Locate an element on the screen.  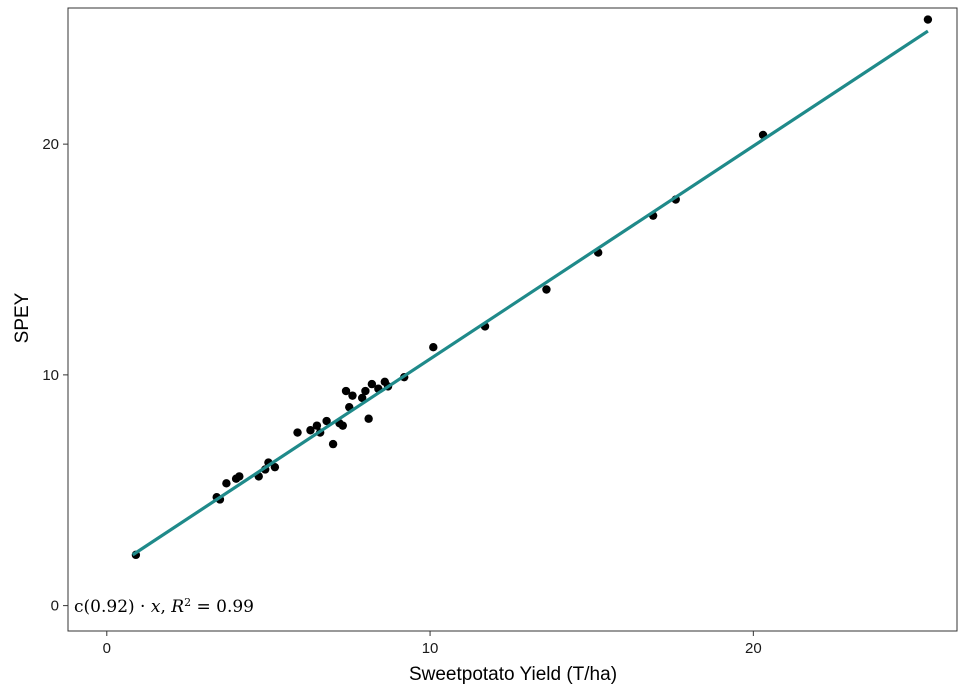
x-tick-label: 20 is located at coordinates (753, 648).